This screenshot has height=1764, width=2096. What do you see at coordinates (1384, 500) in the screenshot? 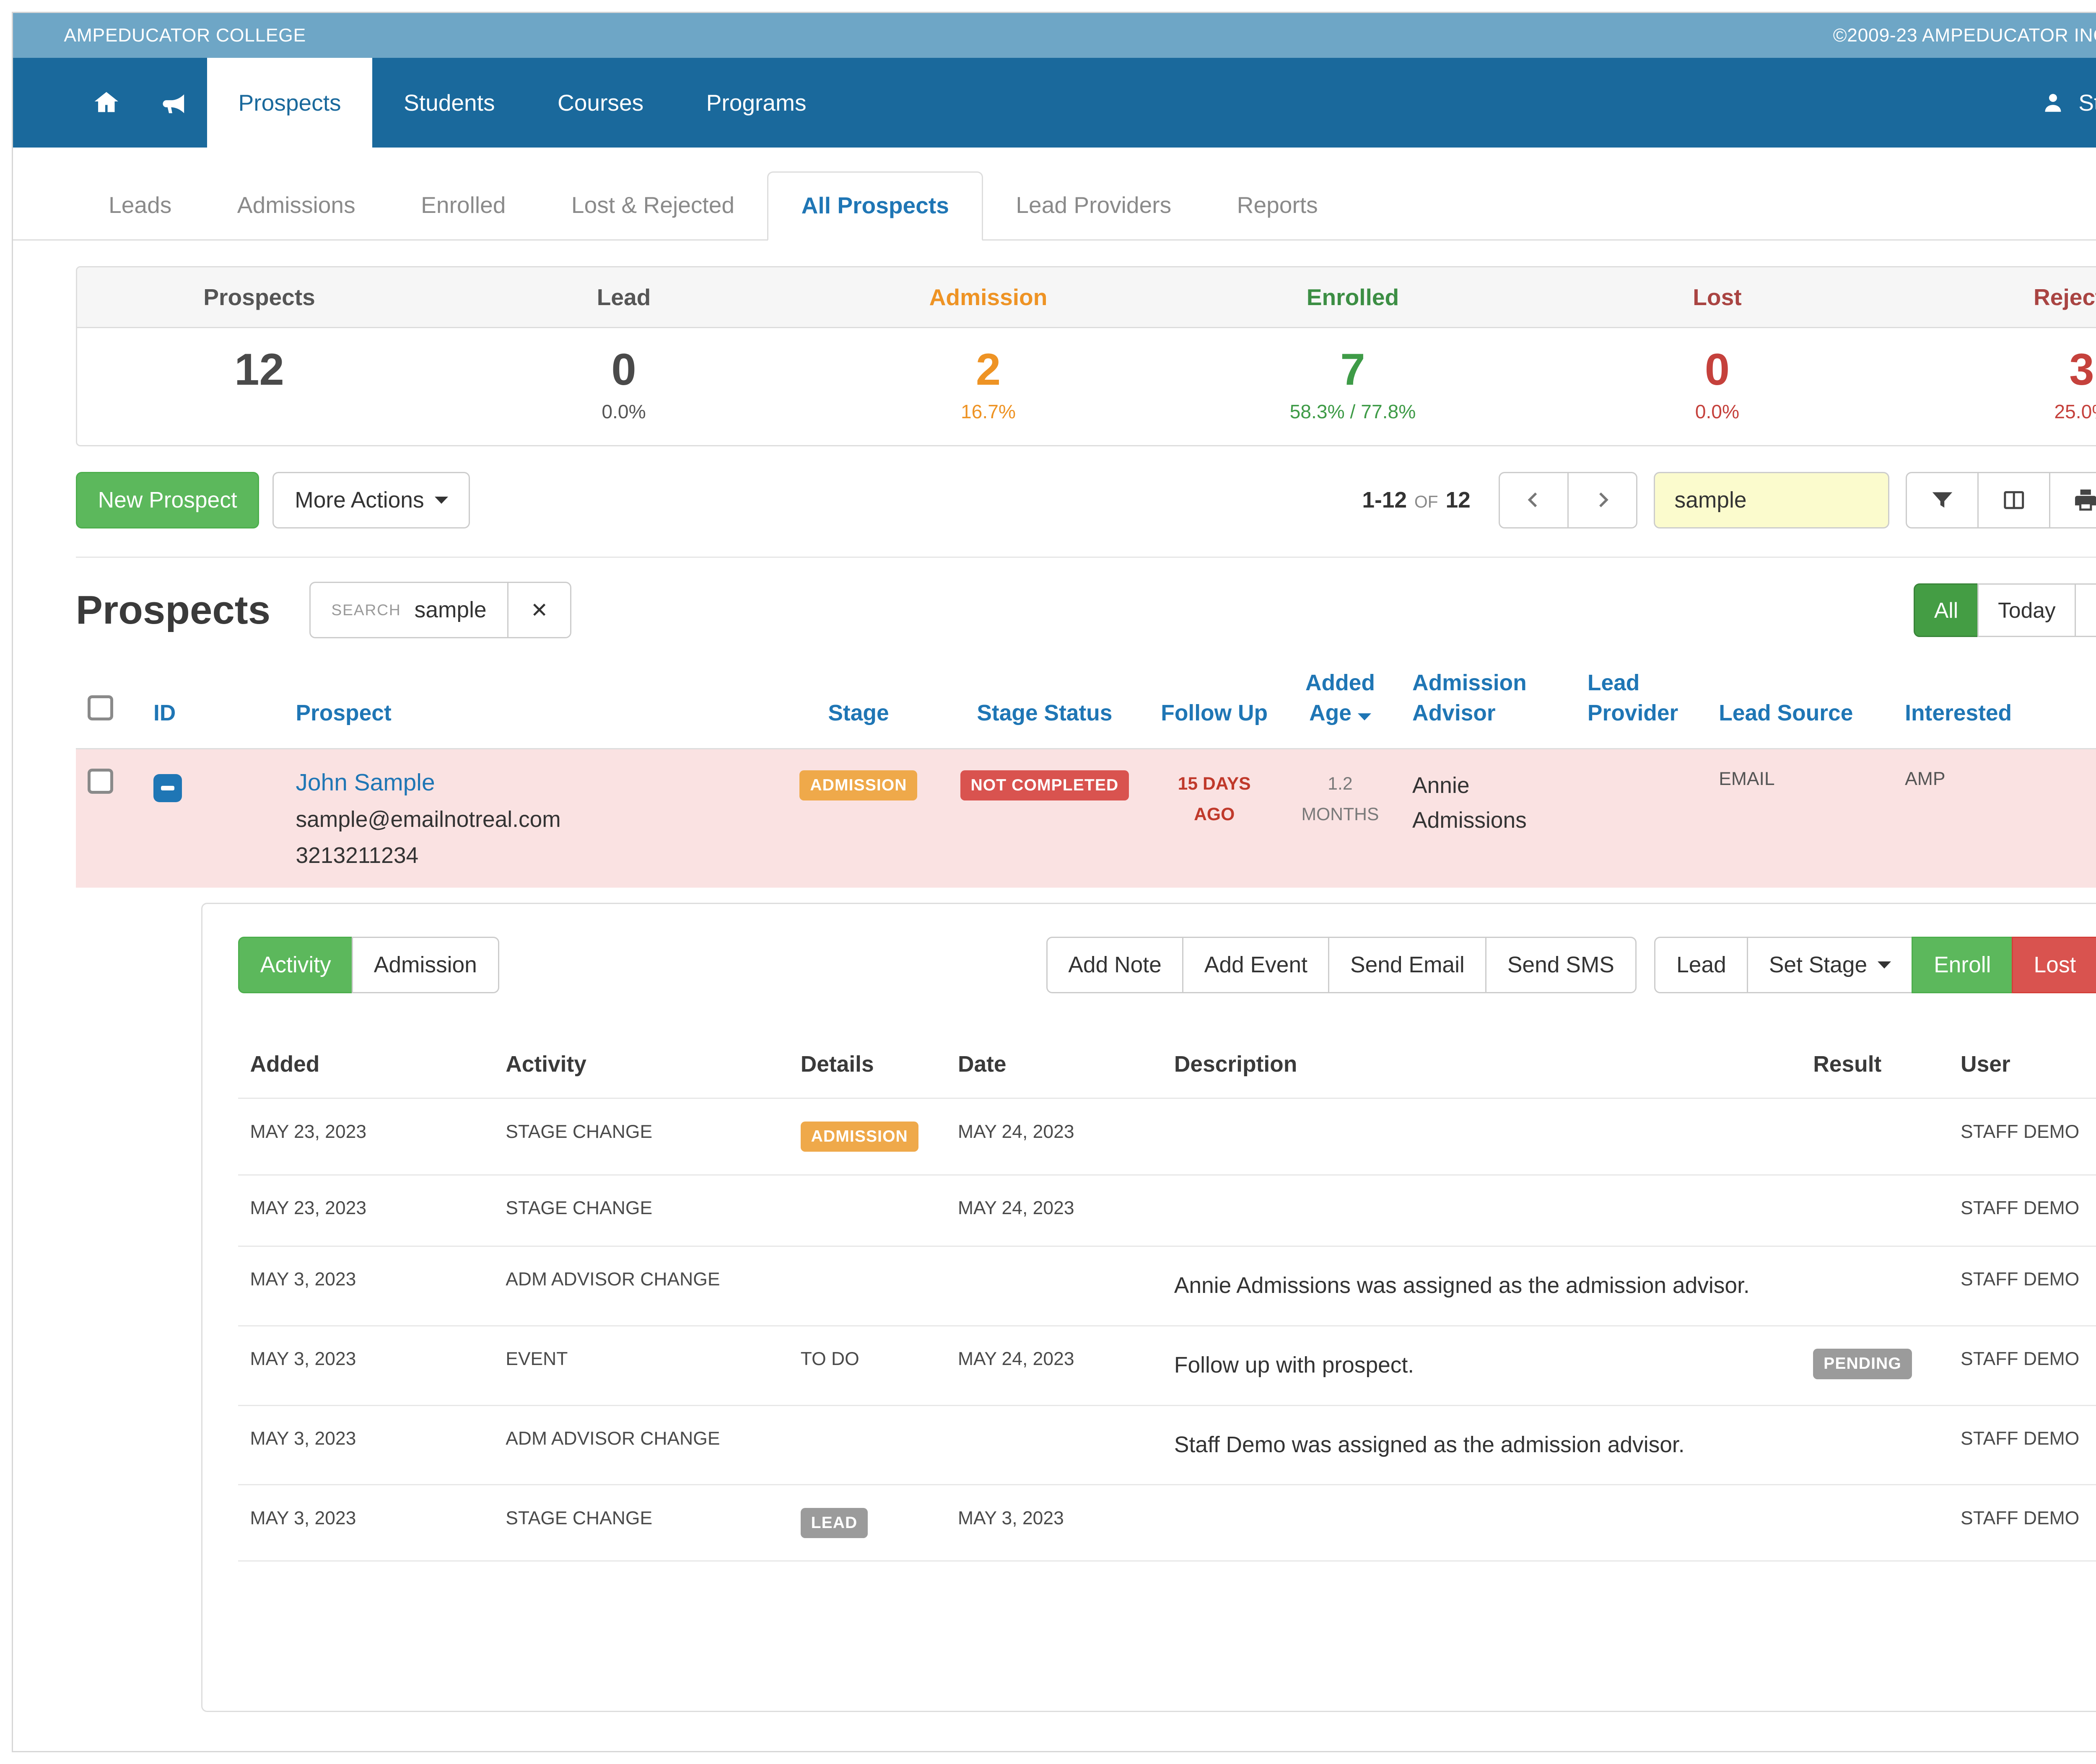
I see `page-range: 1-12` at bounding box center [1384, 500].